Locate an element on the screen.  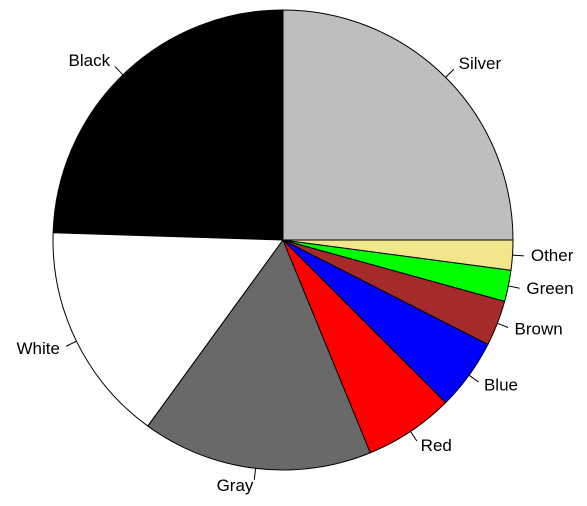
slice-label-white: White is located at coordinates (37, 348).